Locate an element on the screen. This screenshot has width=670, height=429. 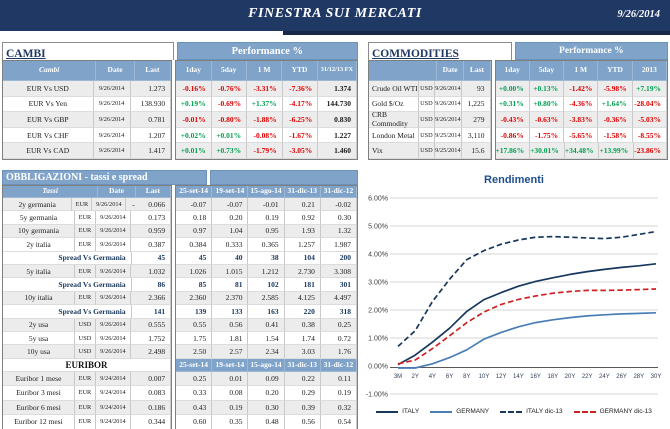
commodities-perf-row: +0.00% +0.13% -1.42% -5.98% +7.19% is located at coordinates (581, 89).